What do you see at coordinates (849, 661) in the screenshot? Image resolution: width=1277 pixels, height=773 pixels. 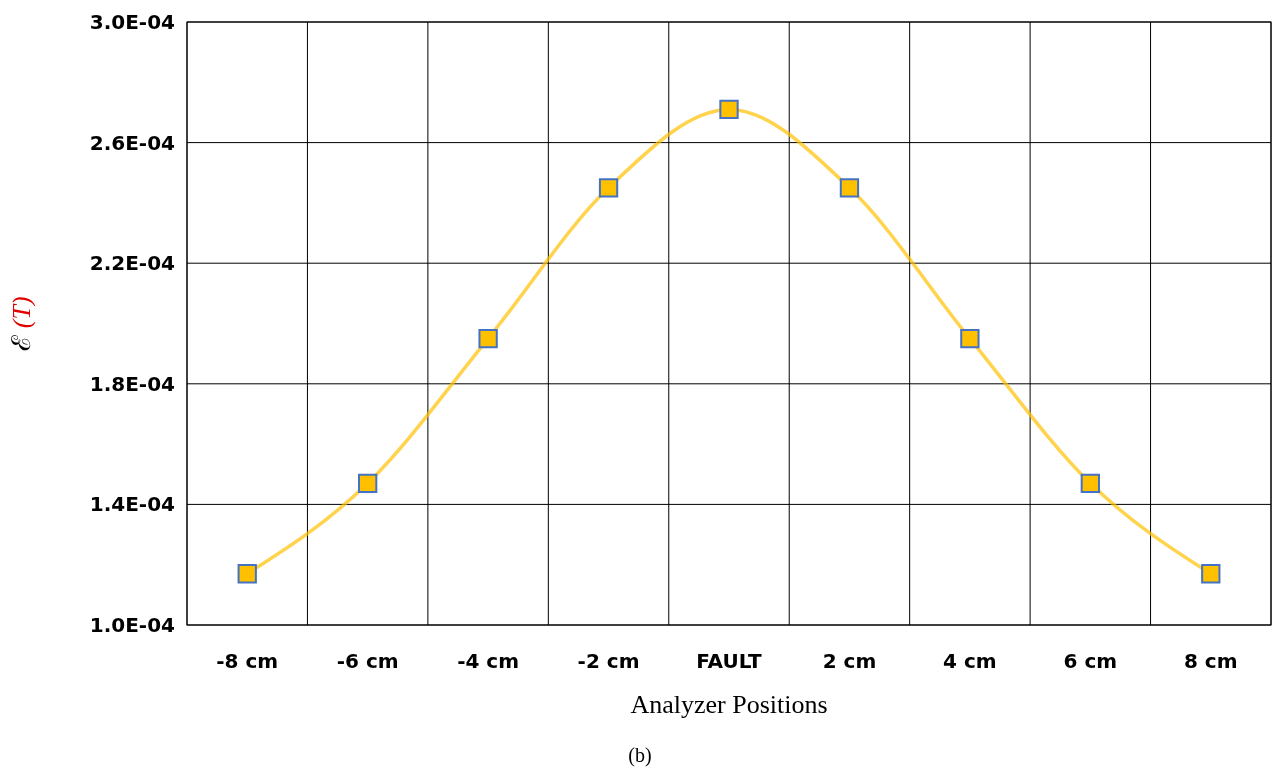 I see `x-tick-label: 2 cm` at bounding box center [849, 661].